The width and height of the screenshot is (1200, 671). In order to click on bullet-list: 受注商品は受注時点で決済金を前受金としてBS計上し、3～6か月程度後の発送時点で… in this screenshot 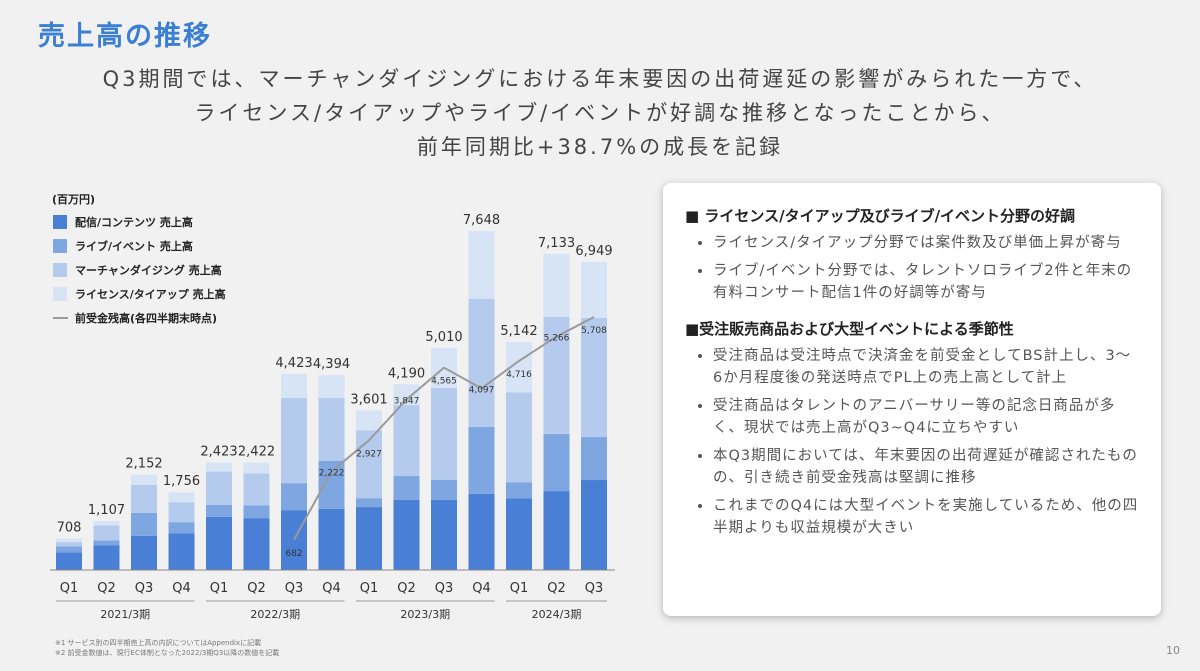, I will do `click(913, 442)`.